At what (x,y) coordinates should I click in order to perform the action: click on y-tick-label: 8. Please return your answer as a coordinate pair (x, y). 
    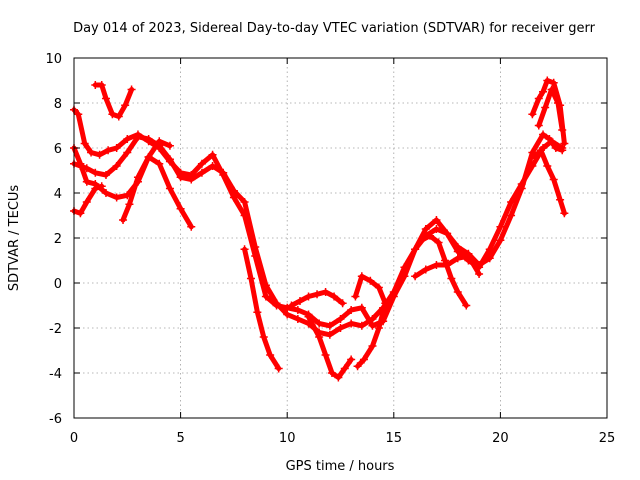
    Looking at the image, I should click on (58, 104).